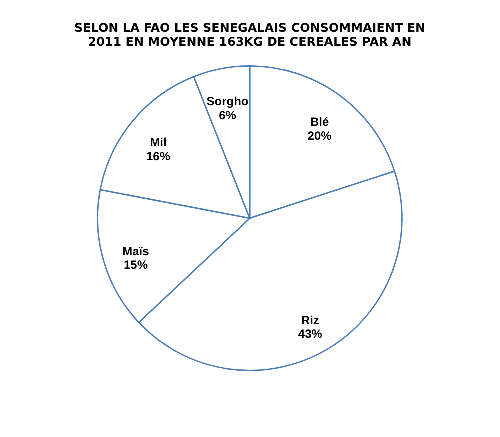 Image resolution: width=500 pixels, height=437 pixels. Describe the element at coordinates (320, 135) in the screenshot. I see `data-label: 20%` at that location.